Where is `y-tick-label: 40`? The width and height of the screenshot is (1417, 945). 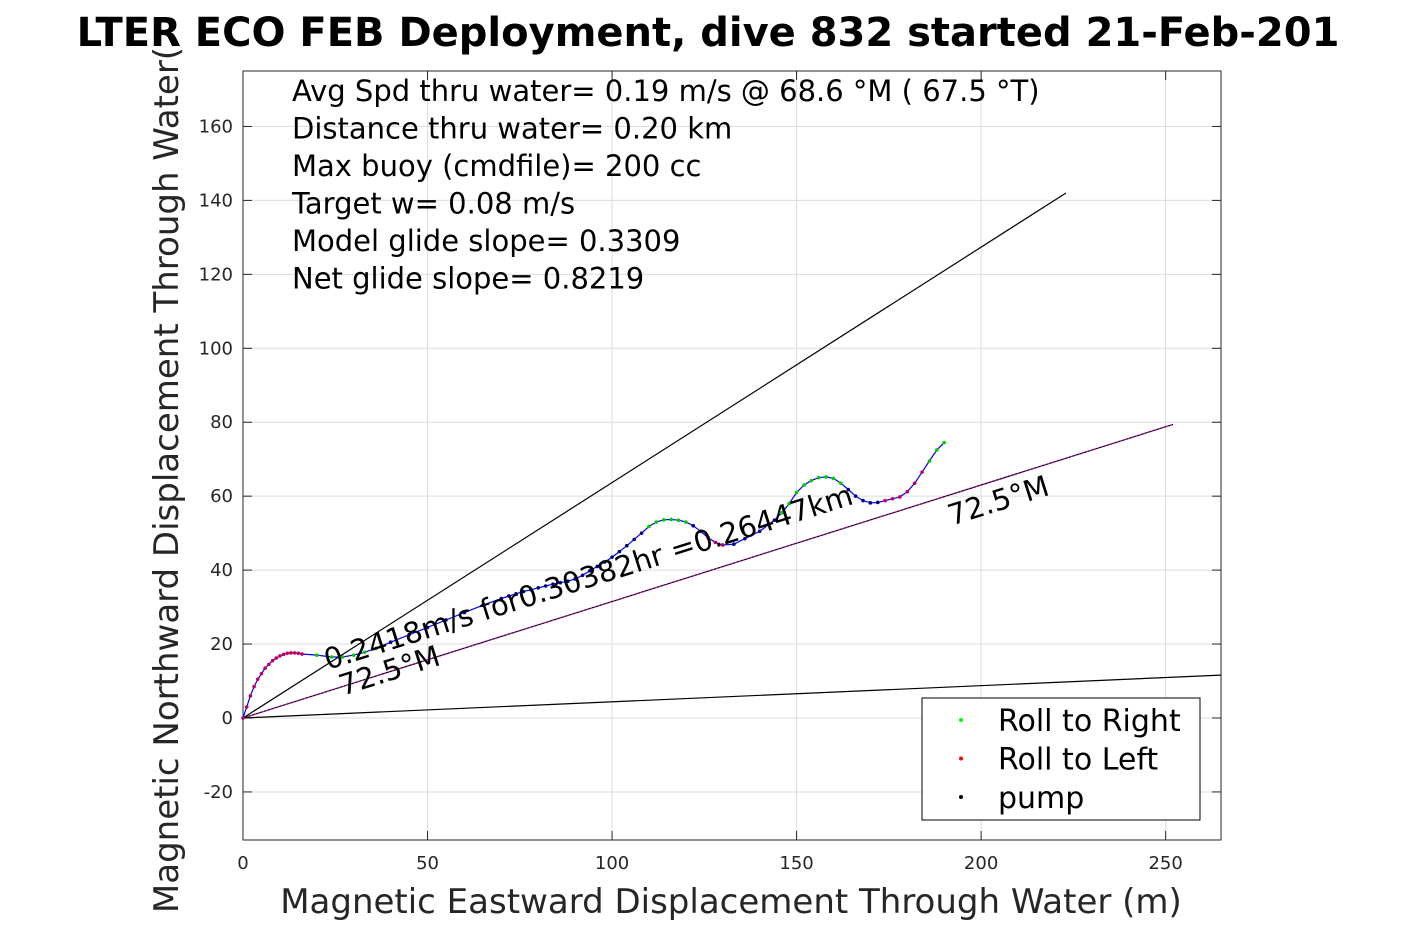
y-tick-label: 40 is located at coordinates (221, 570).